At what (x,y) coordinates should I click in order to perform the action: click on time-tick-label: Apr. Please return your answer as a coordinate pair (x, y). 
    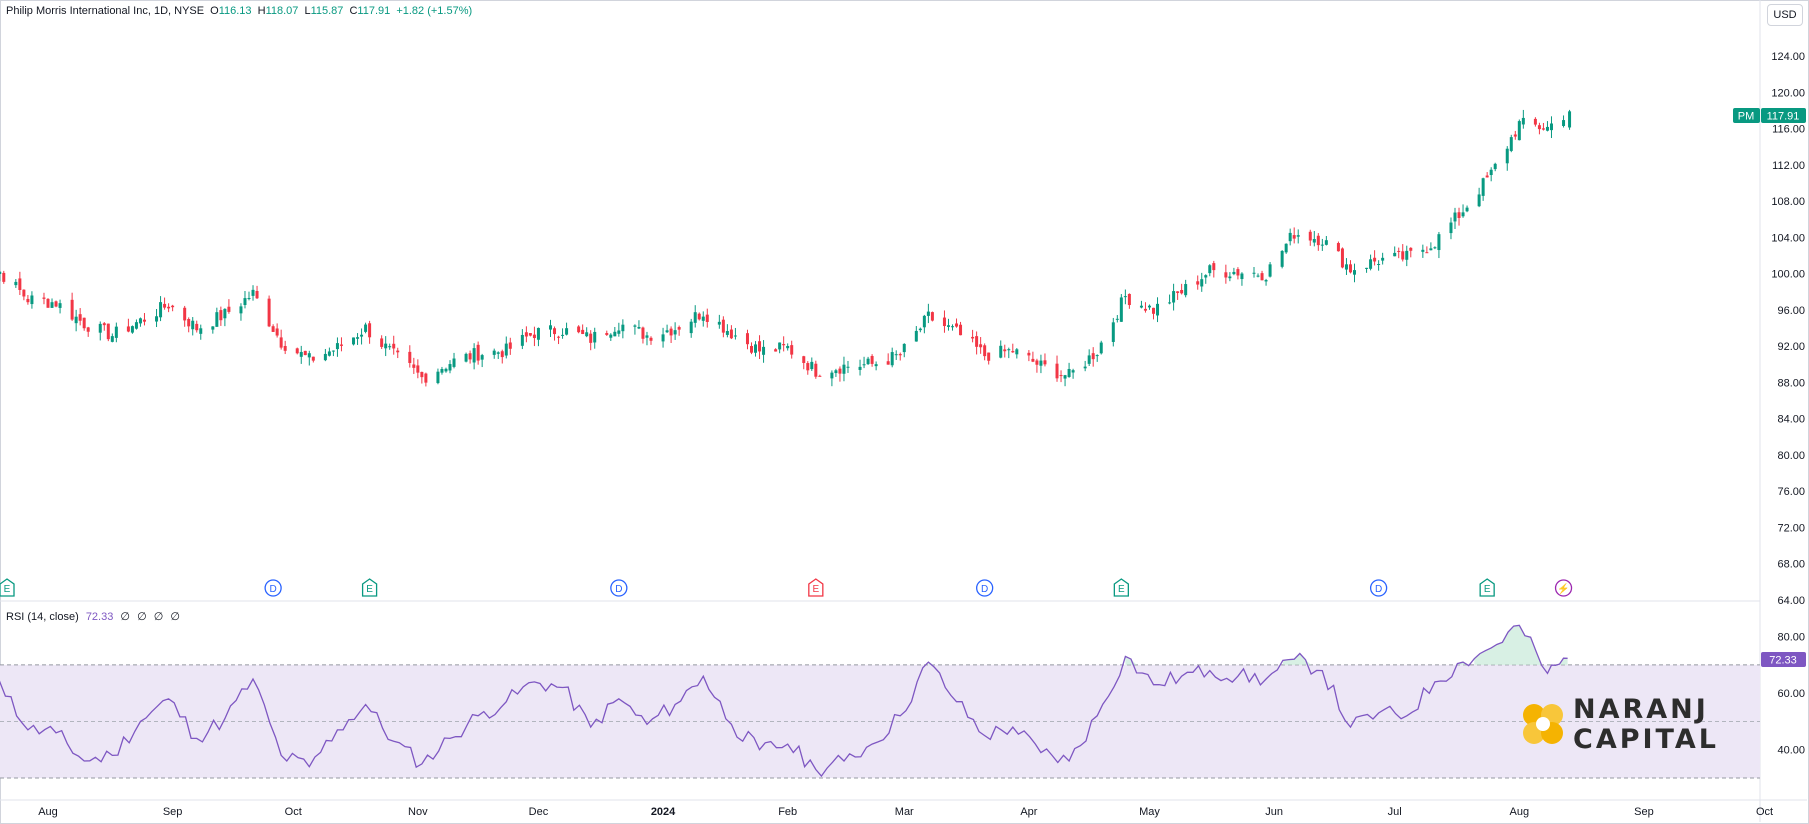
    Looking at the image, I should click on (1028, 812).